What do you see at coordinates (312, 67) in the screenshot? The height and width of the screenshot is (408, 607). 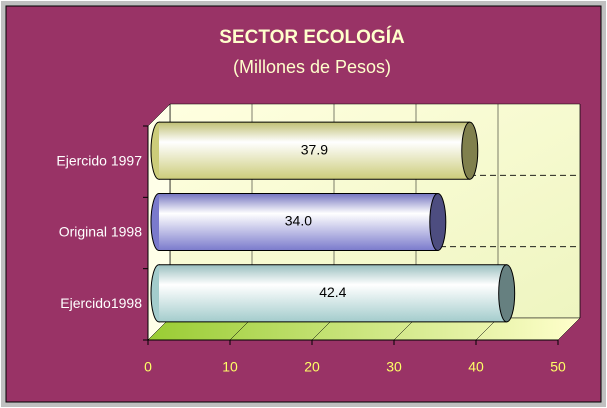 I see `chart-subtitle: (Millones de Pesos)` at bounding box center [312, 67].